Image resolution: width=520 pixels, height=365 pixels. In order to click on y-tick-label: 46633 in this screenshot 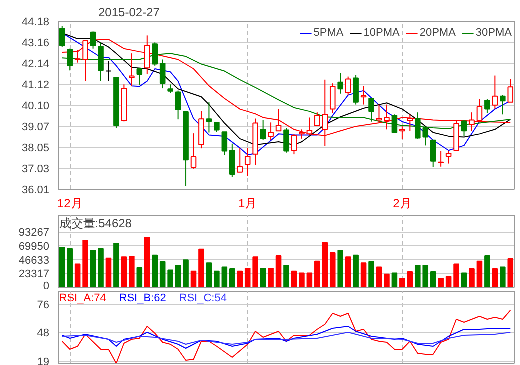, I will do `click(34, 260)`.